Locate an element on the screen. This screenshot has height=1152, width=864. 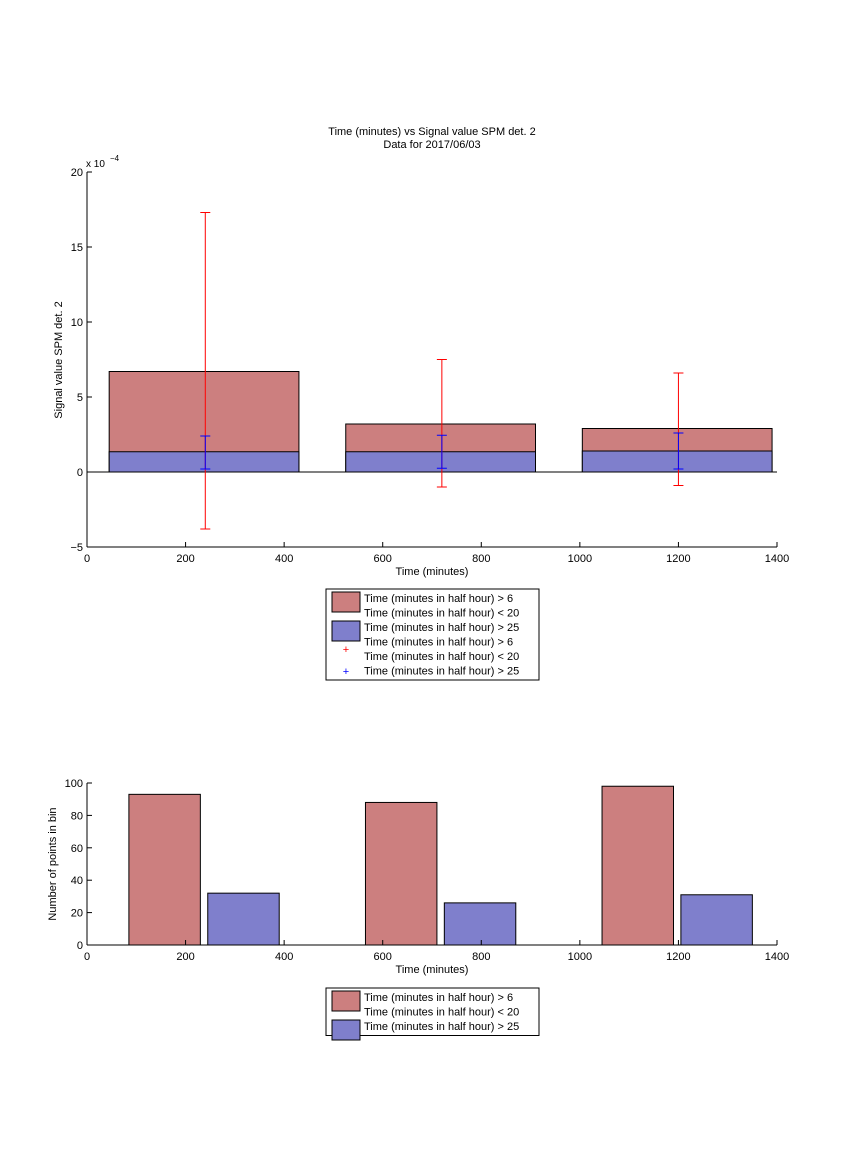
y-axis-label: Signal value SPM det. 2 is located at coordinates (59, 359).